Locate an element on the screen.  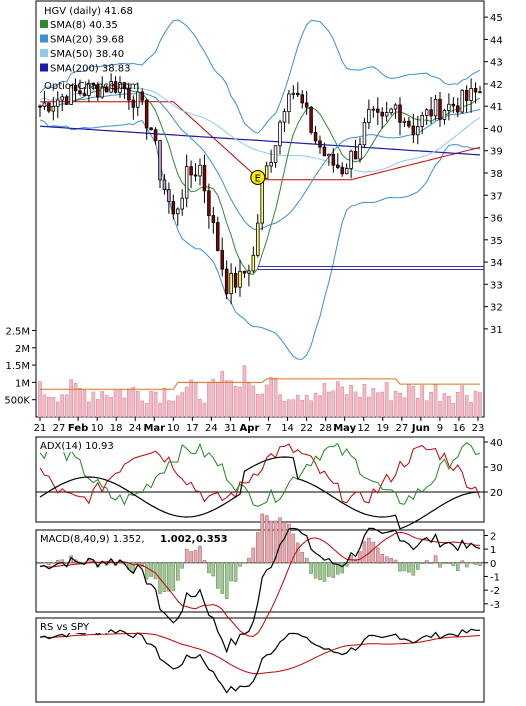
x-tick-label: 12 is located at coordinates (363, 428).